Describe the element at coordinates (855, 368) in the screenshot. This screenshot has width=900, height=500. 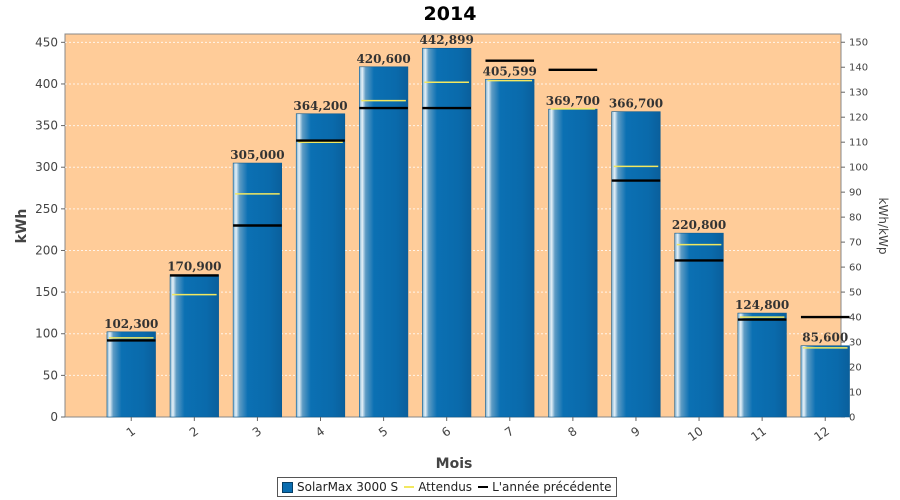
I see `y-right-tick-label: 20` at that location.